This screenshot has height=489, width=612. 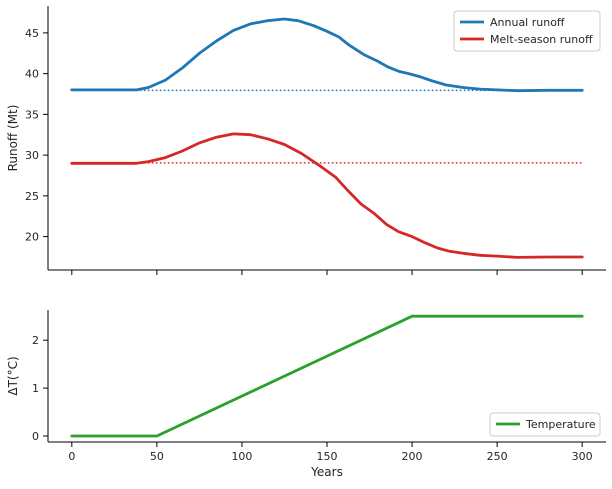 I want to click on temperature-y-tick-label: 2, so click(x=35, y=340).